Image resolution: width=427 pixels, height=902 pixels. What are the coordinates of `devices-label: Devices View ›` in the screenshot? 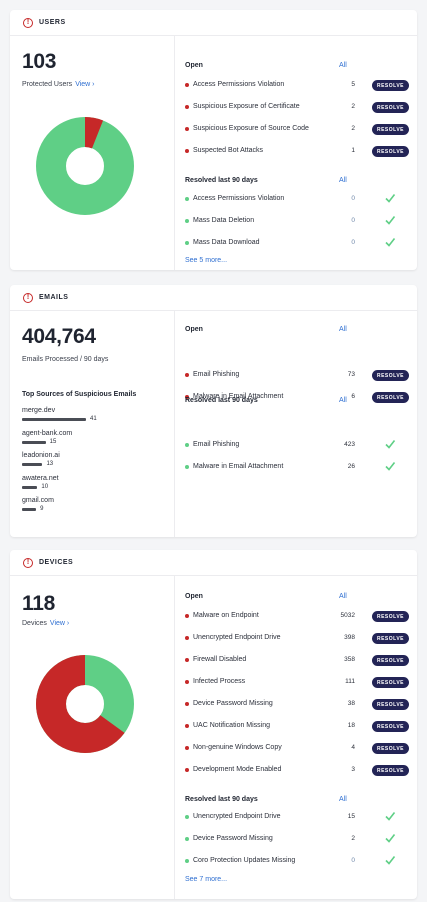 It's located at (45, 623).